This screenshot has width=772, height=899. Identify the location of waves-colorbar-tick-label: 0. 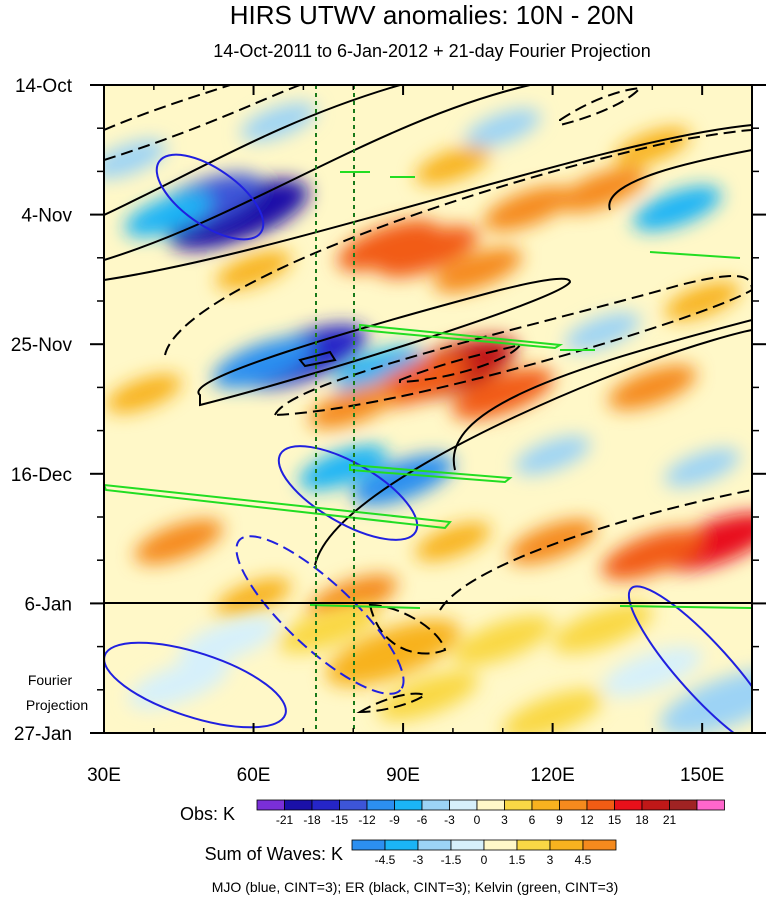
(484, 860).